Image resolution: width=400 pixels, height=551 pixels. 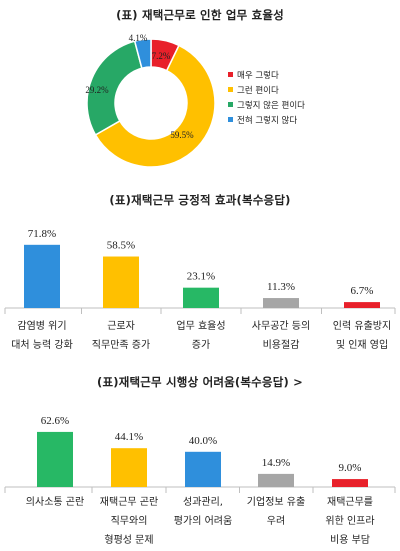 I want to click on bar-value-label-3: 23.1%, so click(x=201, y=277).